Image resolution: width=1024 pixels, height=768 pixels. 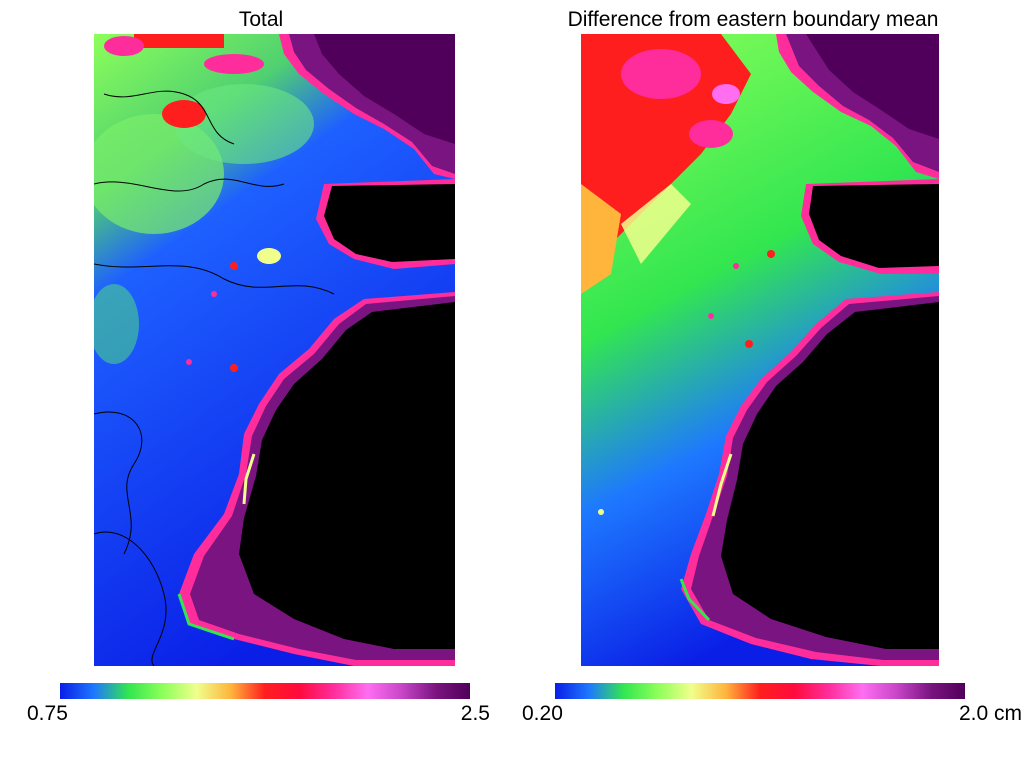 What do you see at coordinates (753, 19) in the screenshot?
I see `panel-title-difference: Difference from eastern boundary mean` at bounding box center [753, 19].